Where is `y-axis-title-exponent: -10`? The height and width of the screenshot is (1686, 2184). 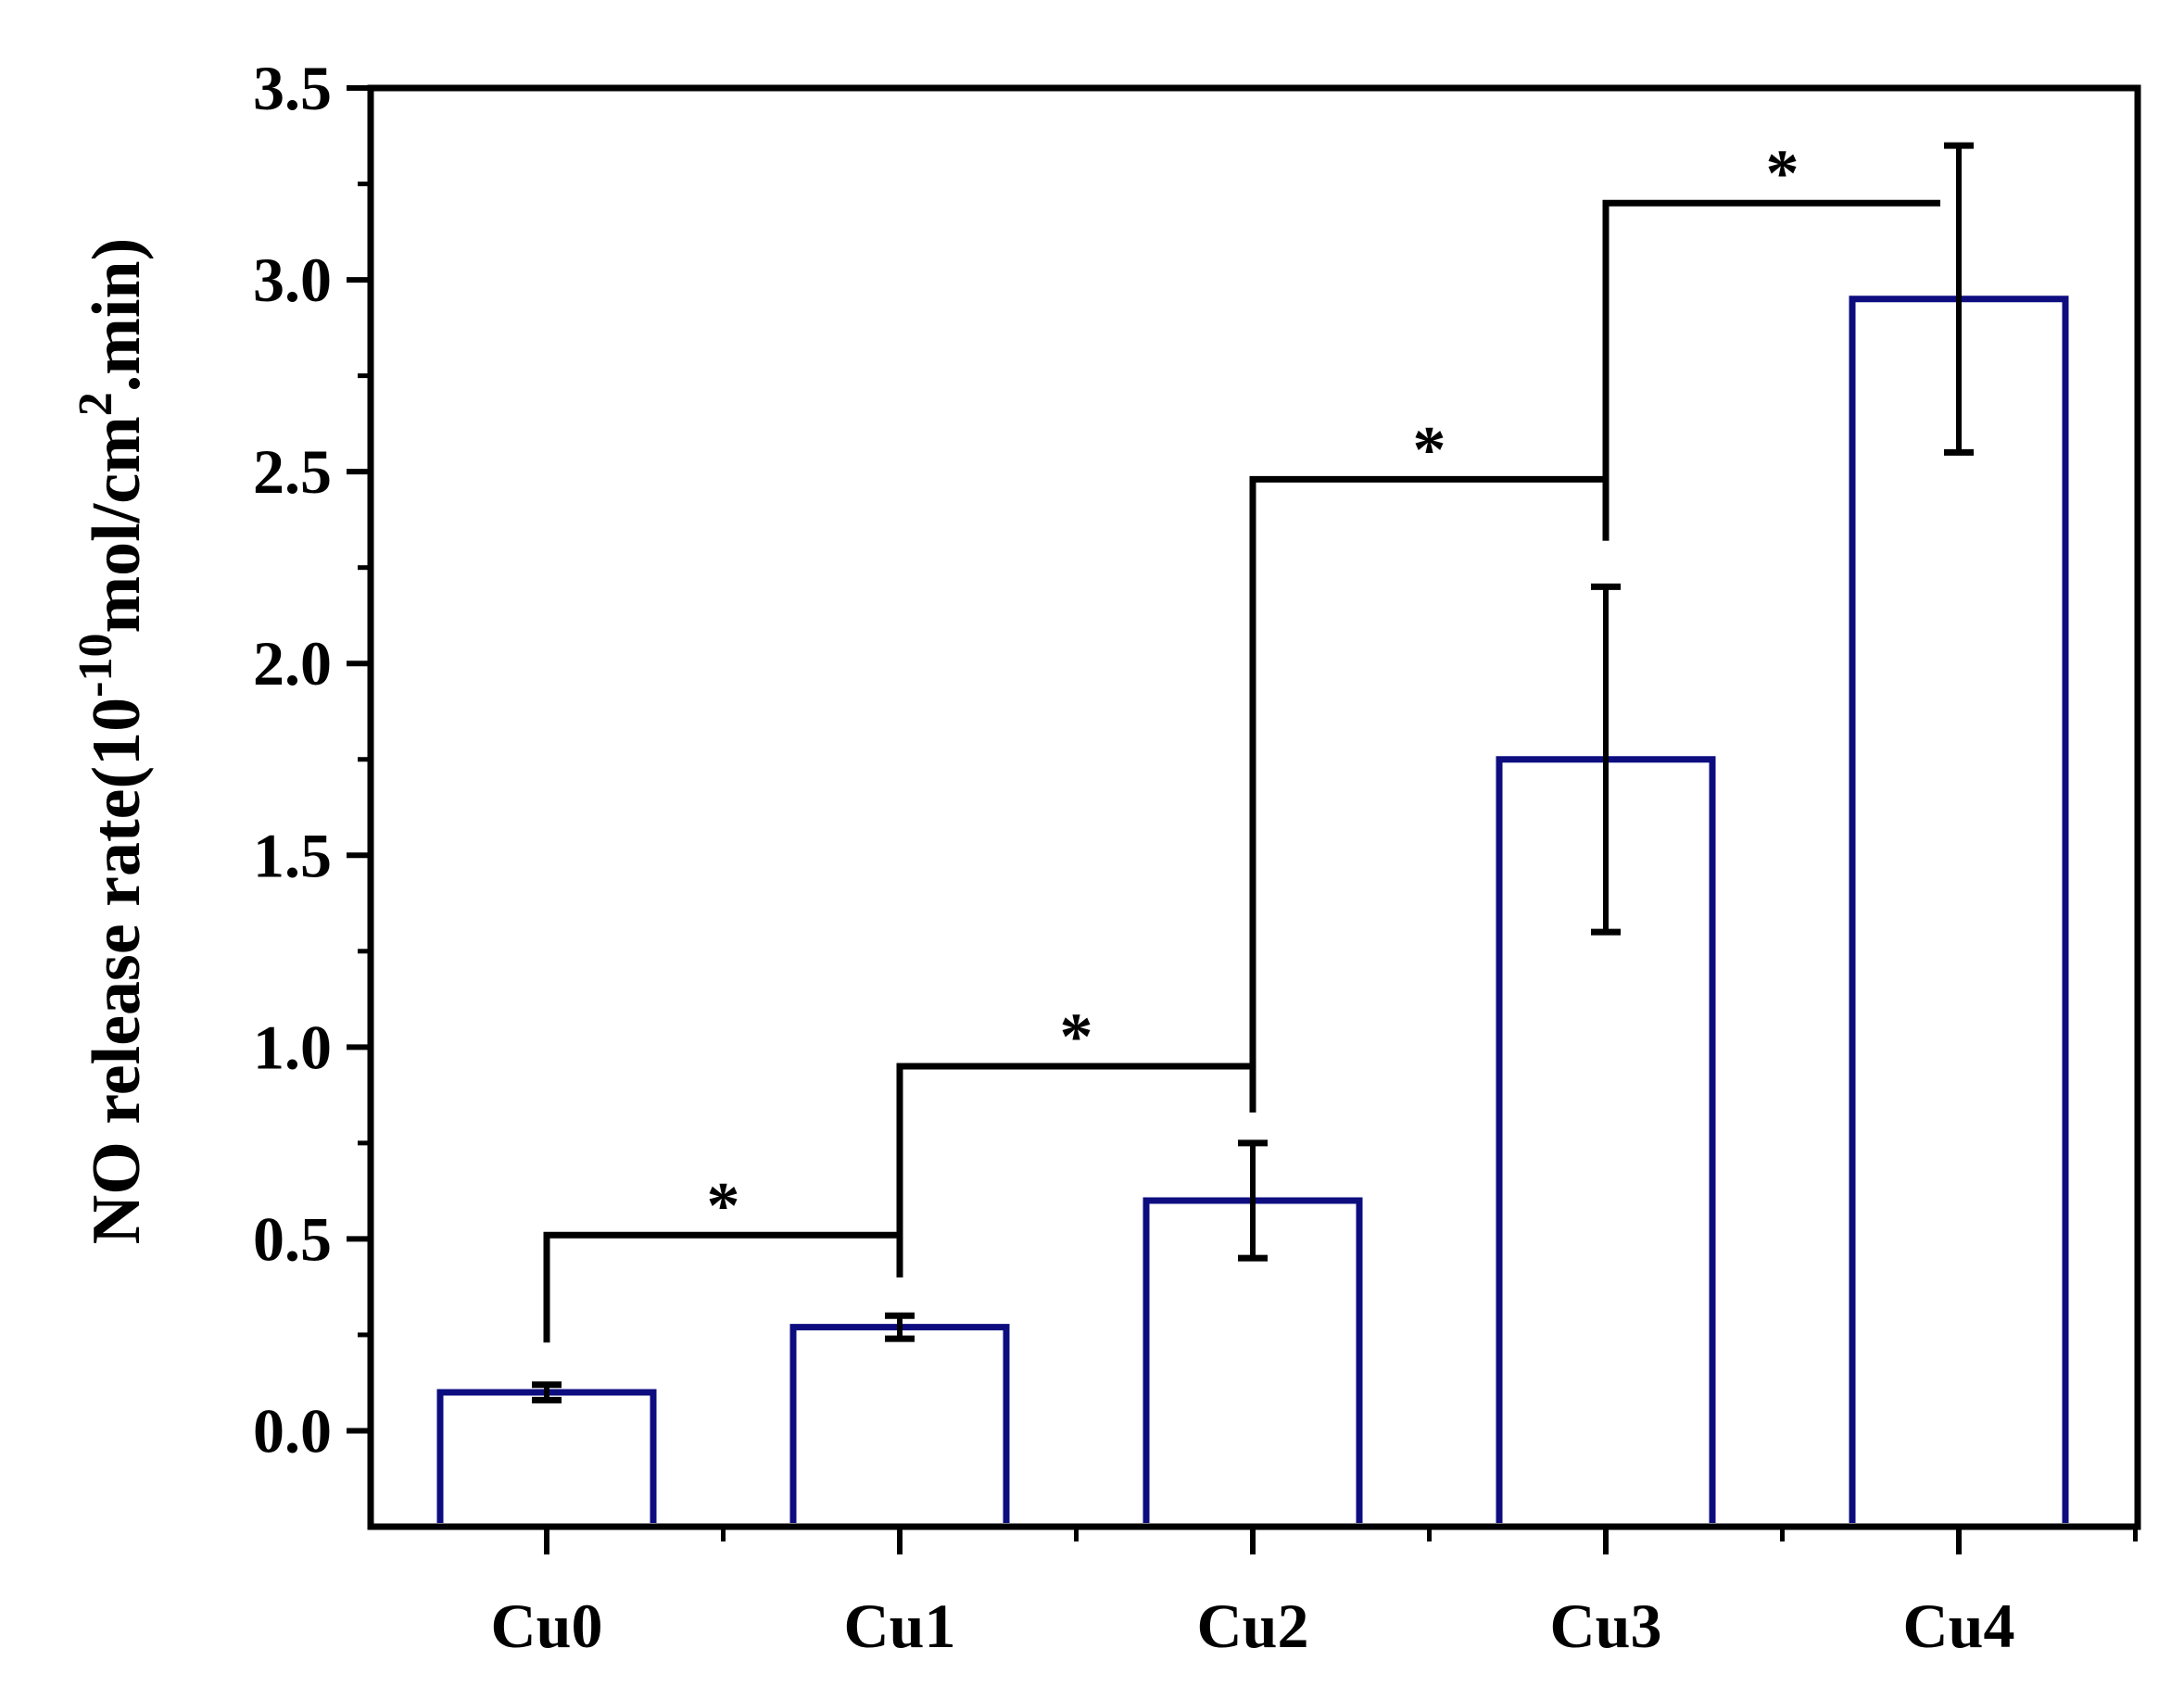 y-axis-title-exponent: -10 is located at coordinates (95, 666).